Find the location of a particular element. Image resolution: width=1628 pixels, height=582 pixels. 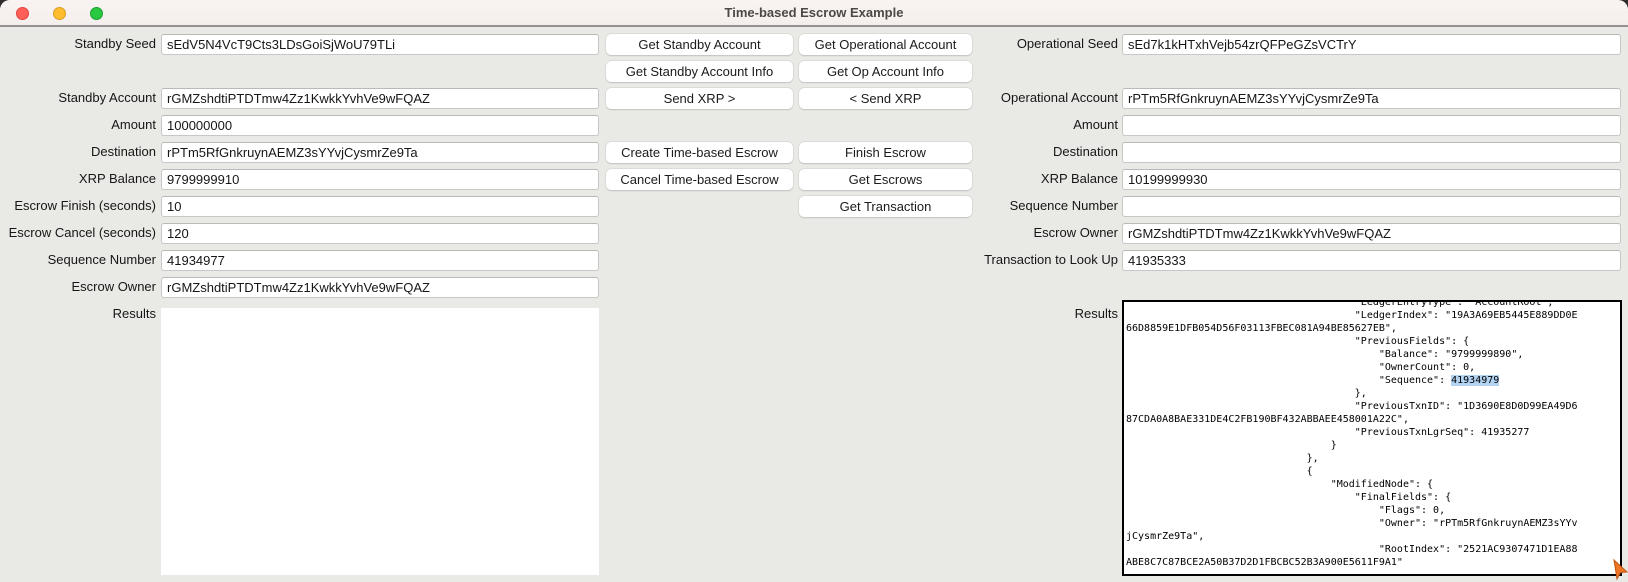

create-time-based-escrow-button: Create Time-based Escrow is located at coordinates (699, 152).